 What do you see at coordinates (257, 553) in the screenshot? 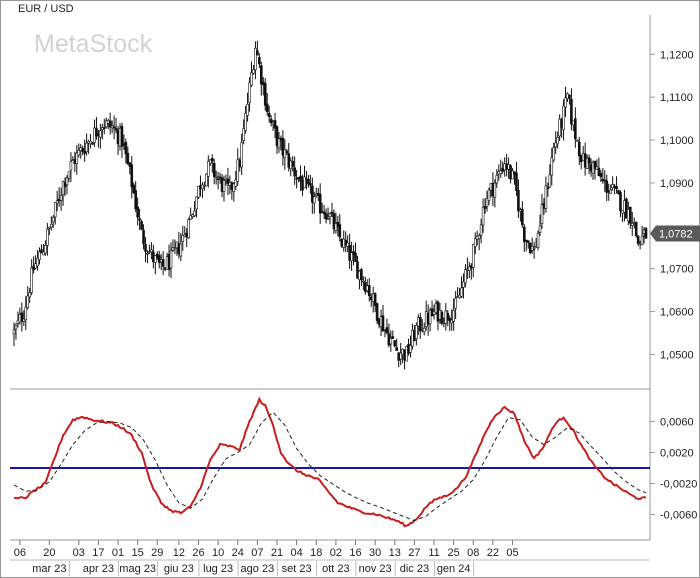
I see `x-day-label: 07` at bounding box center [257, 553].